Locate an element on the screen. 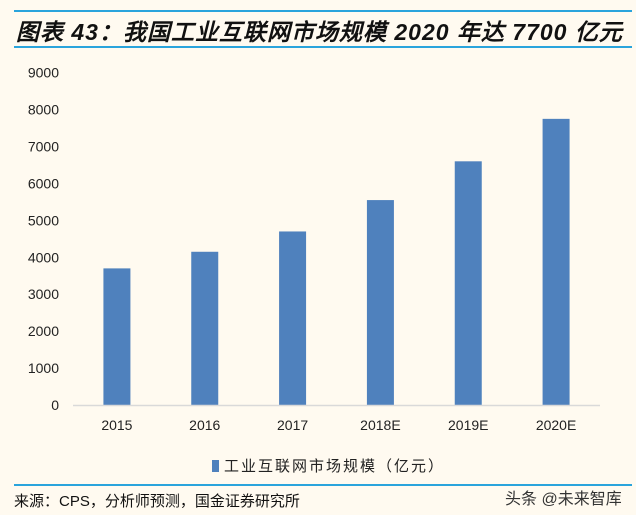 Image resolution: width=636 pixels, height=515 pixels. x-tick-label: 2019E is located at coordinates (468, 425).